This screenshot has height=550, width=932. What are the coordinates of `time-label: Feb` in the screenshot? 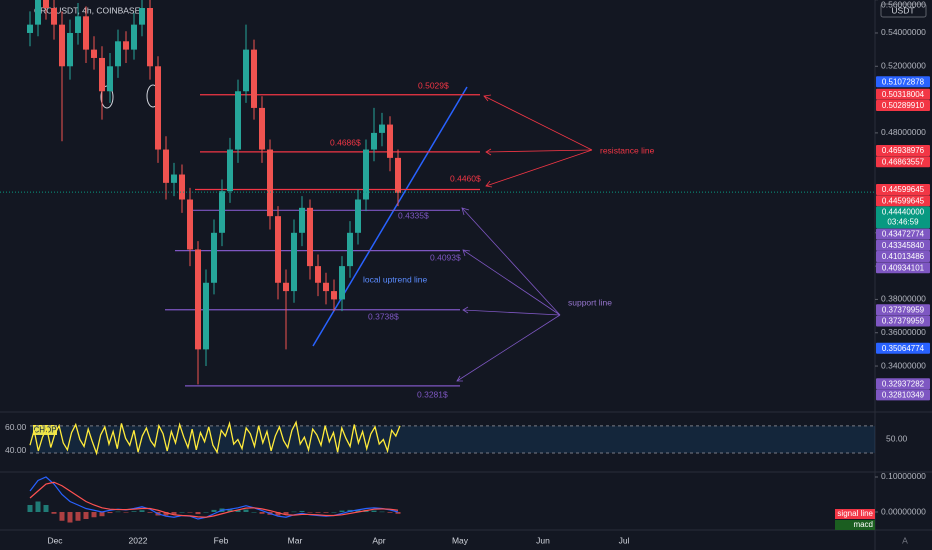 It's located at (221, 540).